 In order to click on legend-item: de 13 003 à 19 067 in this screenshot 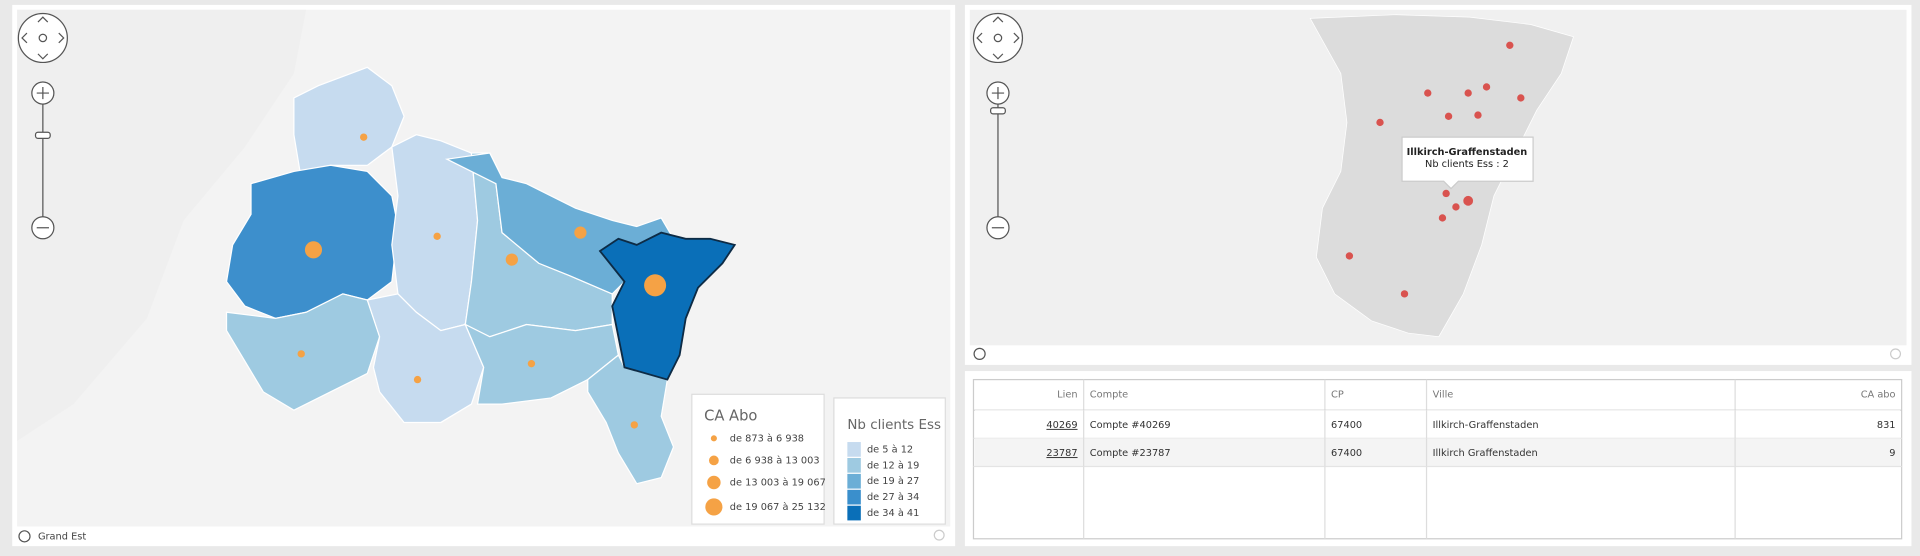, I will do `click(778, 482)`.